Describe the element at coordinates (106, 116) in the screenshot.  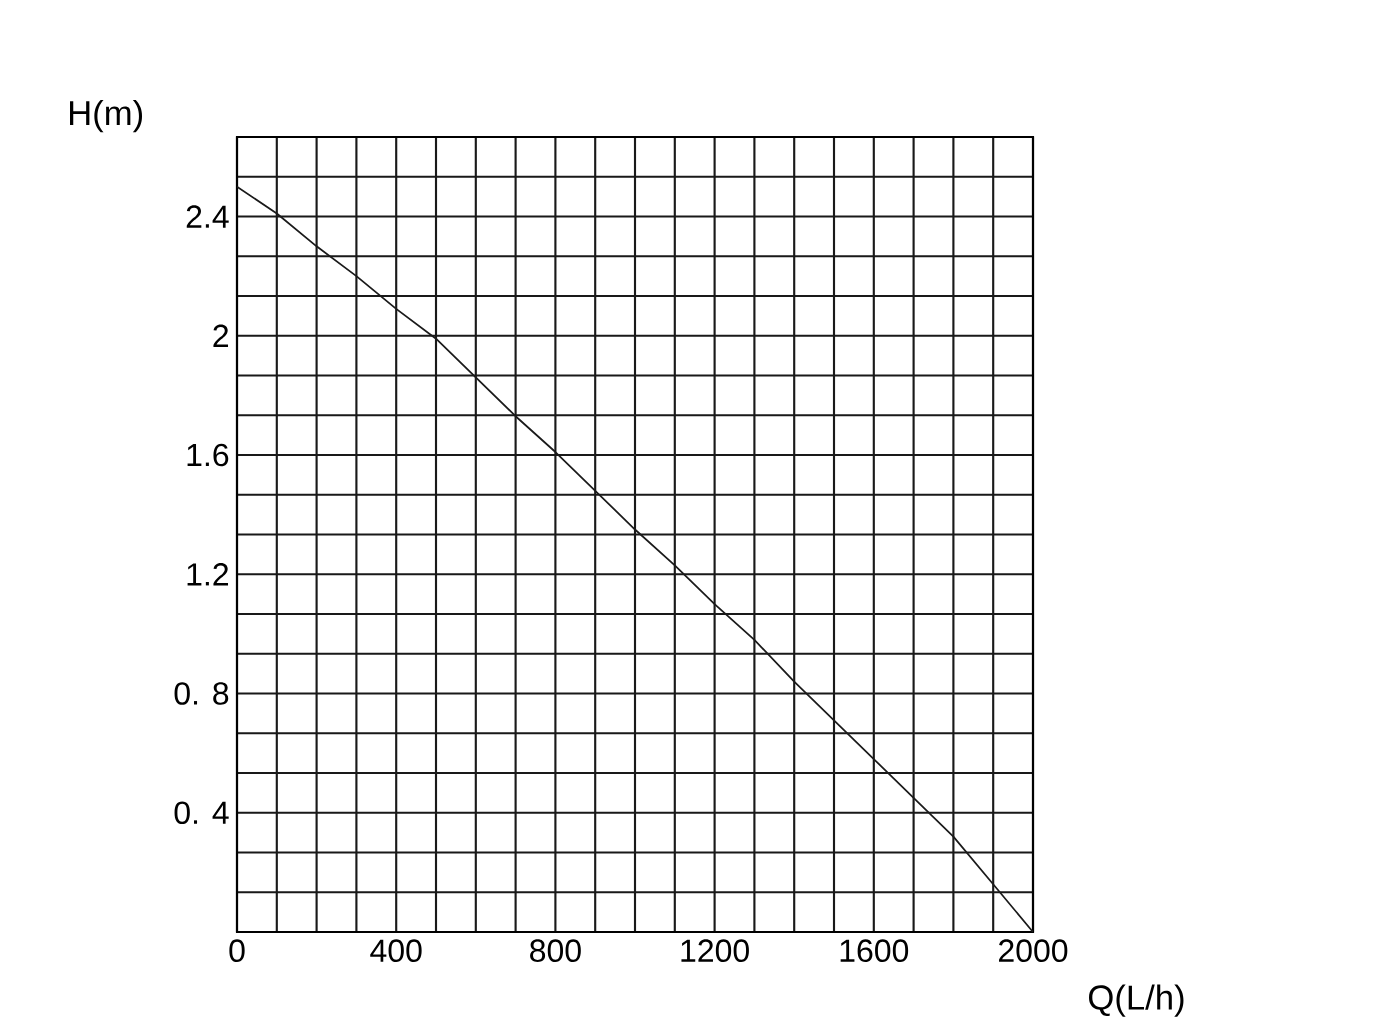
I see `y-axis-title: H(m)` at that location.